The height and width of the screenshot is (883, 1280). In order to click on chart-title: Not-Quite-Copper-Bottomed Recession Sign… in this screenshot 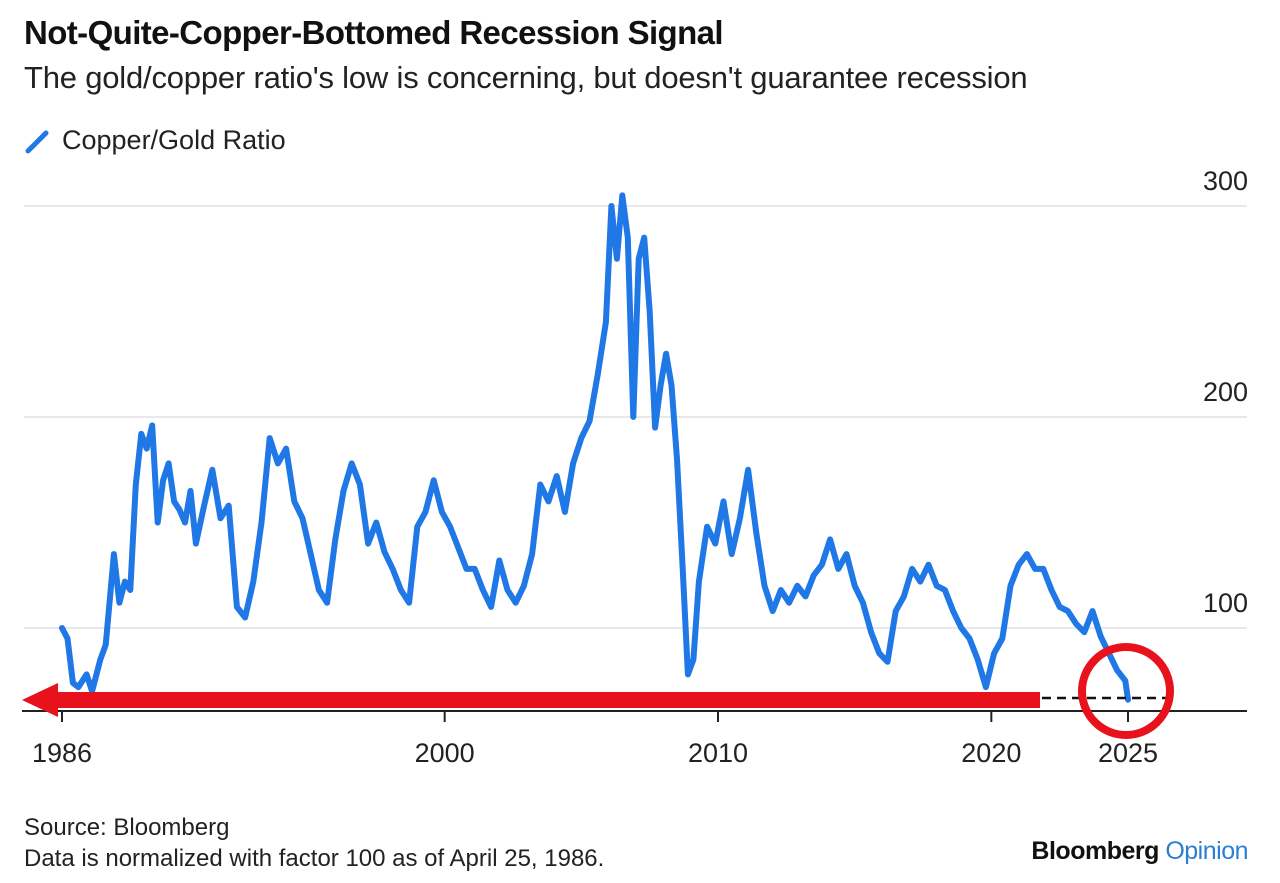, I will do `click(374, 32)`.